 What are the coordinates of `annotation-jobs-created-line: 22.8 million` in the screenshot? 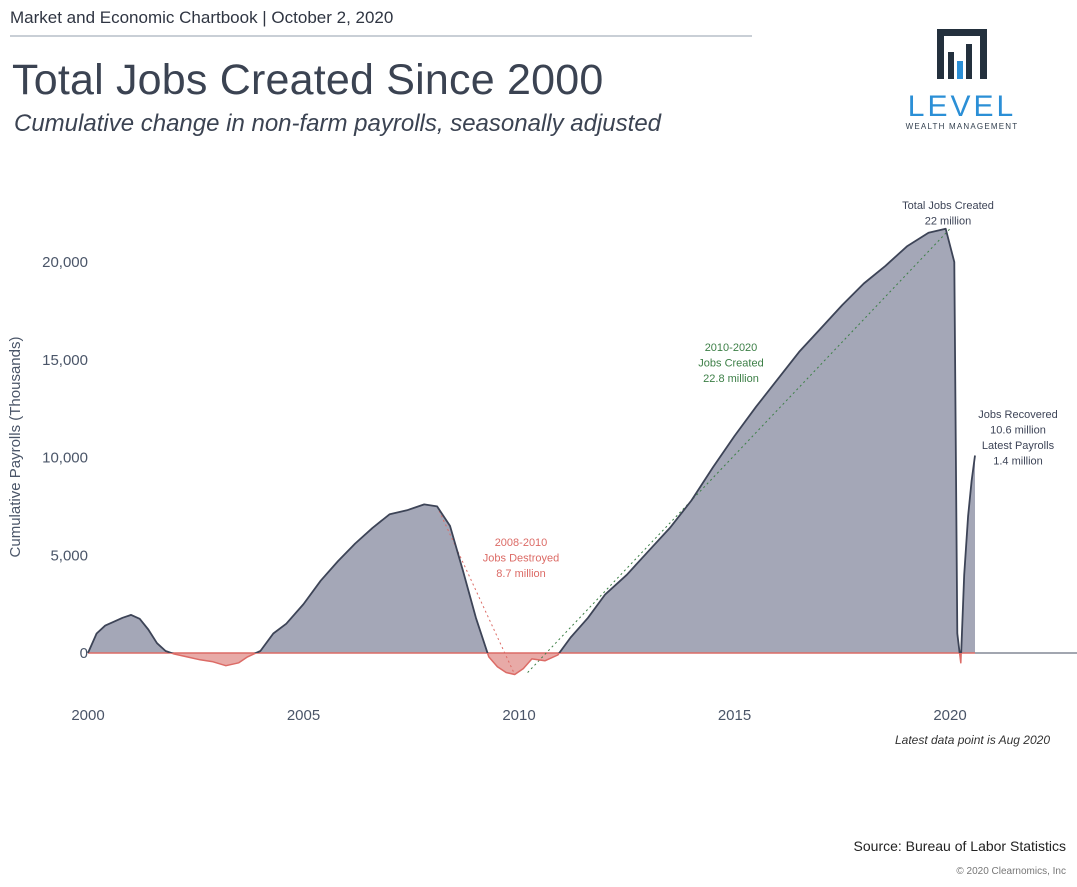 It's located at (731, 379).